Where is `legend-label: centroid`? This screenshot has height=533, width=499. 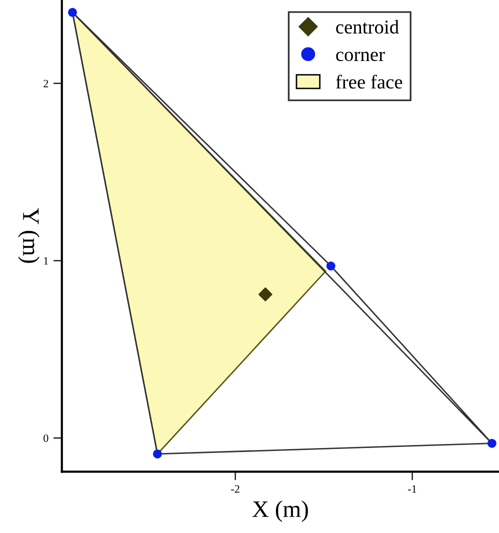 legend-label: centroid is located at coordinates (367, 27).